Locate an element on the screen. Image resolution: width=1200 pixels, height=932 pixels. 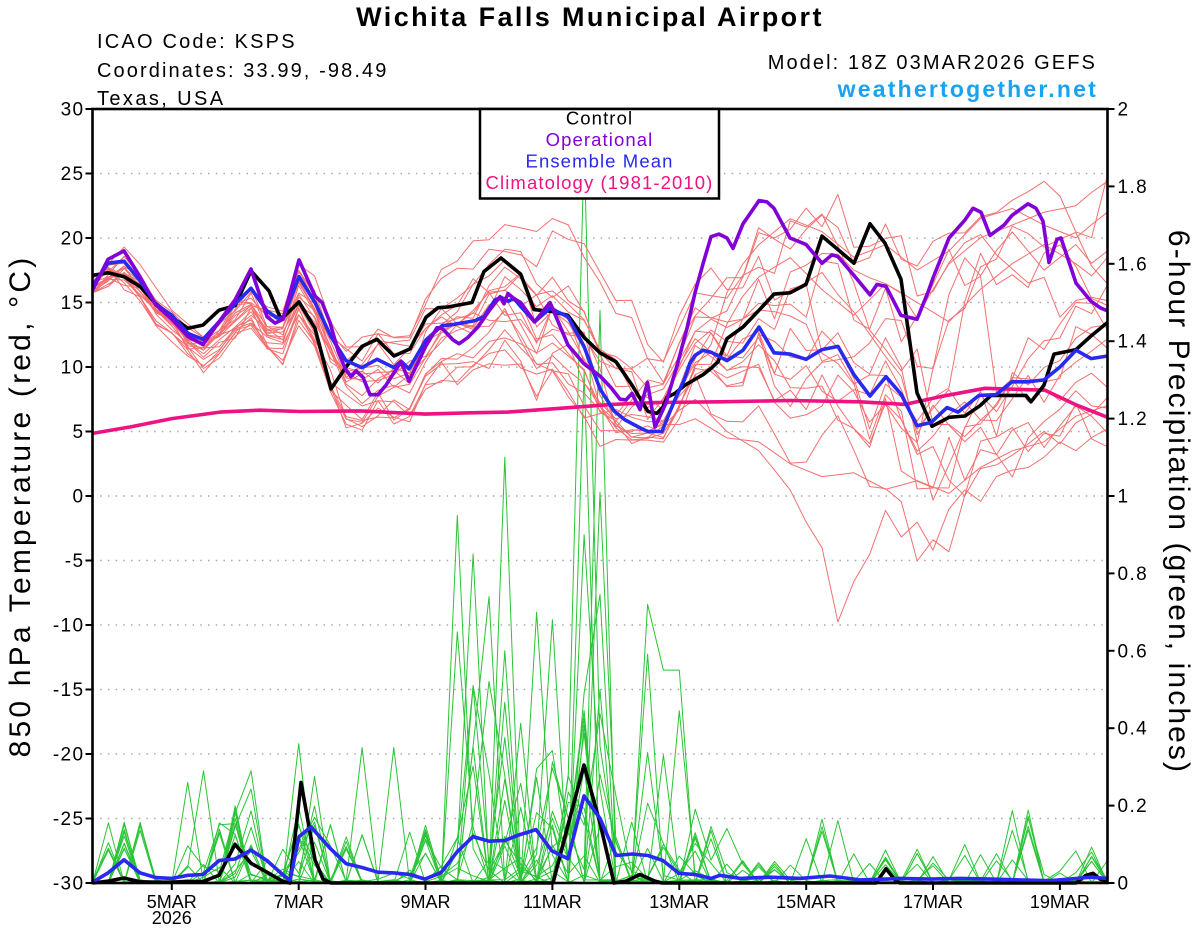
svg-text: 7MAR is located at coordinates (299, 902).